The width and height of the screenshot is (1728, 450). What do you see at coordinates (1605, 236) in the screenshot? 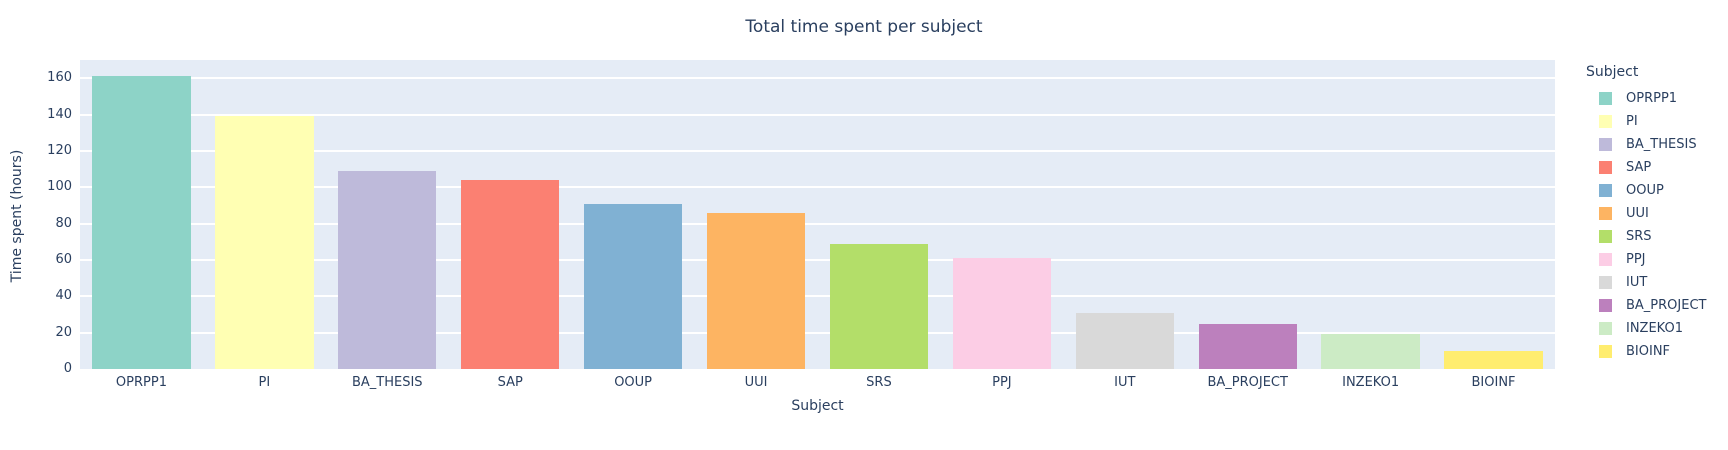
I see `legend-swatch-SRS` at bounding box center [1605, 236].